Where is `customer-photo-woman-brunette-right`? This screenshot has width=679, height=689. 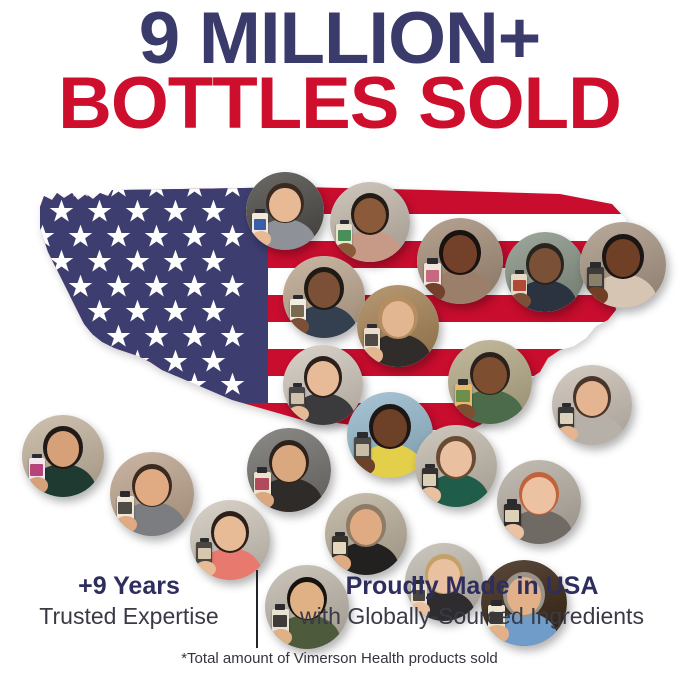 customer-photo-woman-brunette-right is located at coordinates (592, 405).